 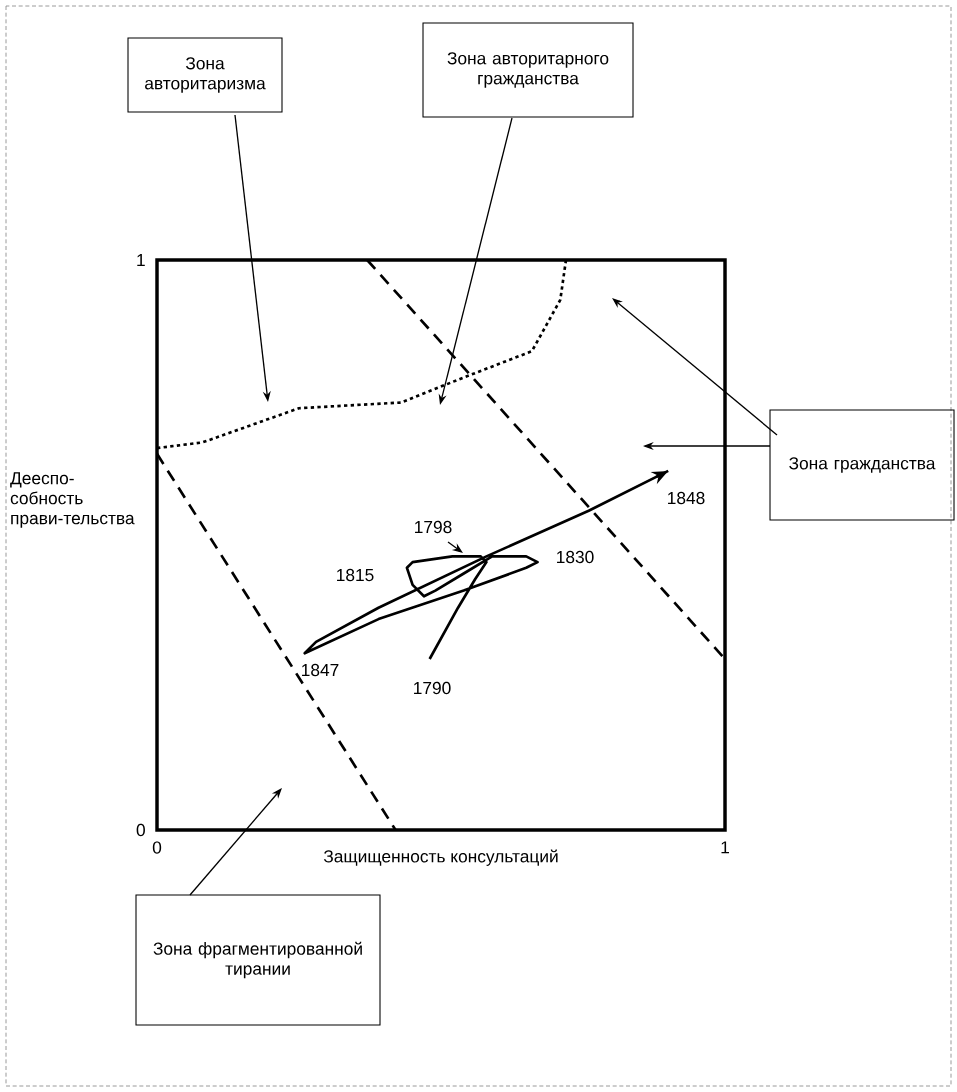 What do you see at coordinates (862, 465) in the screenshot?
I see `text: Зона гражданства` at bounding box center [862, 465].